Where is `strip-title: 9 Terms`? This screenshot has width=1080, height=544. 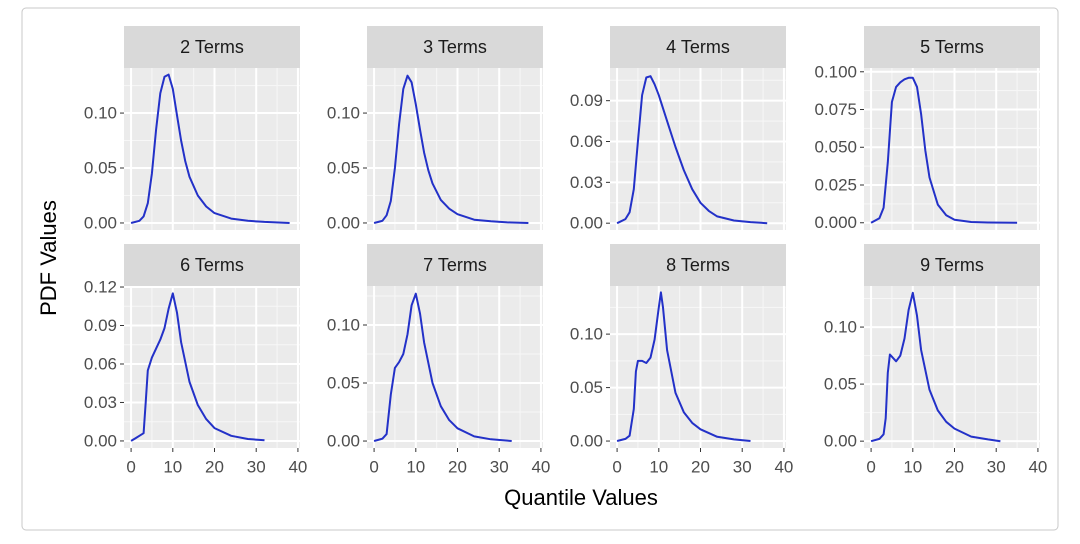
strip-title: 9 Terms is located at coordinates (952, 265).